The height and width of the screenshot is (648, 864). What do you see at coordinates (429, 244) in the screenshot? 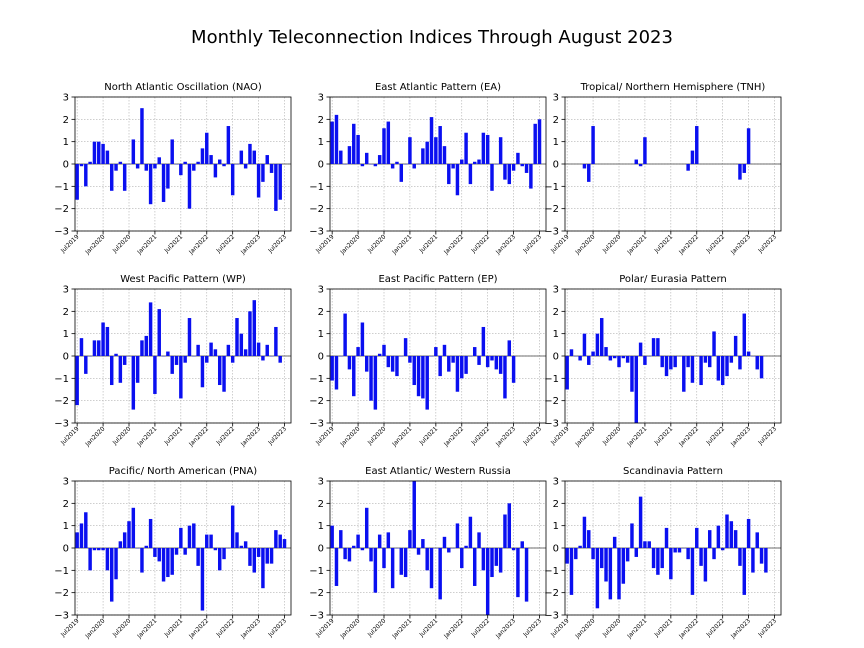
I see `x-tick-label: Jul2021` at bounding box center [429, 244].